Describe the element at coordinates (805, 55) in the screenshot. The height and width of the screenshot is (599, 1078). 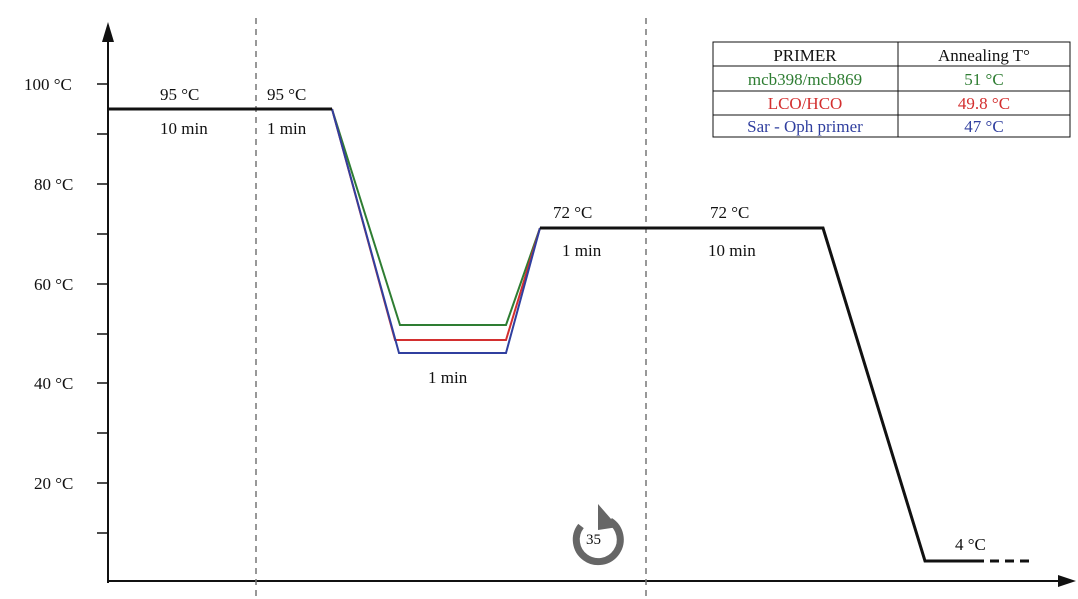
I see `table-header-primer: PRIMER` at that location.